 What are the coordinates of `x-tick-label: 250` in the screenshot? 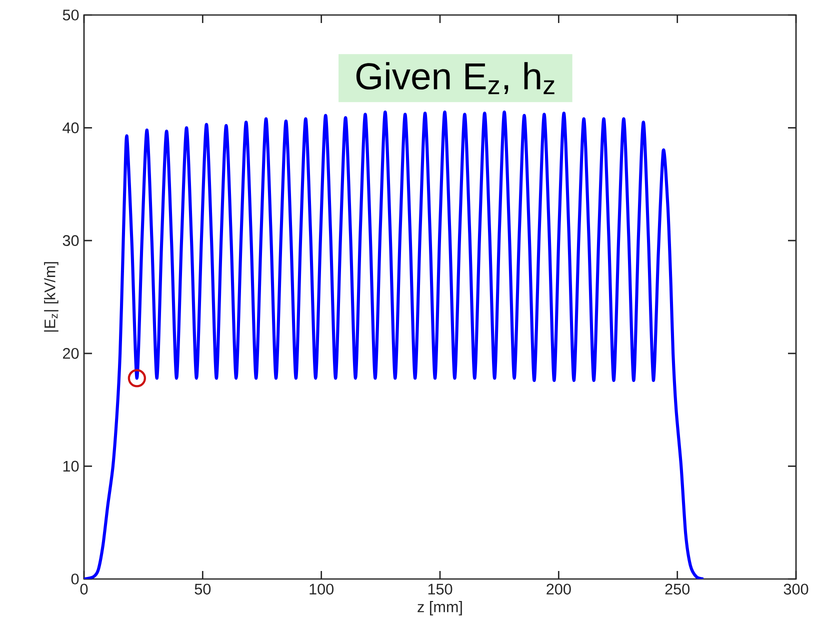 It's located at (677, 589).